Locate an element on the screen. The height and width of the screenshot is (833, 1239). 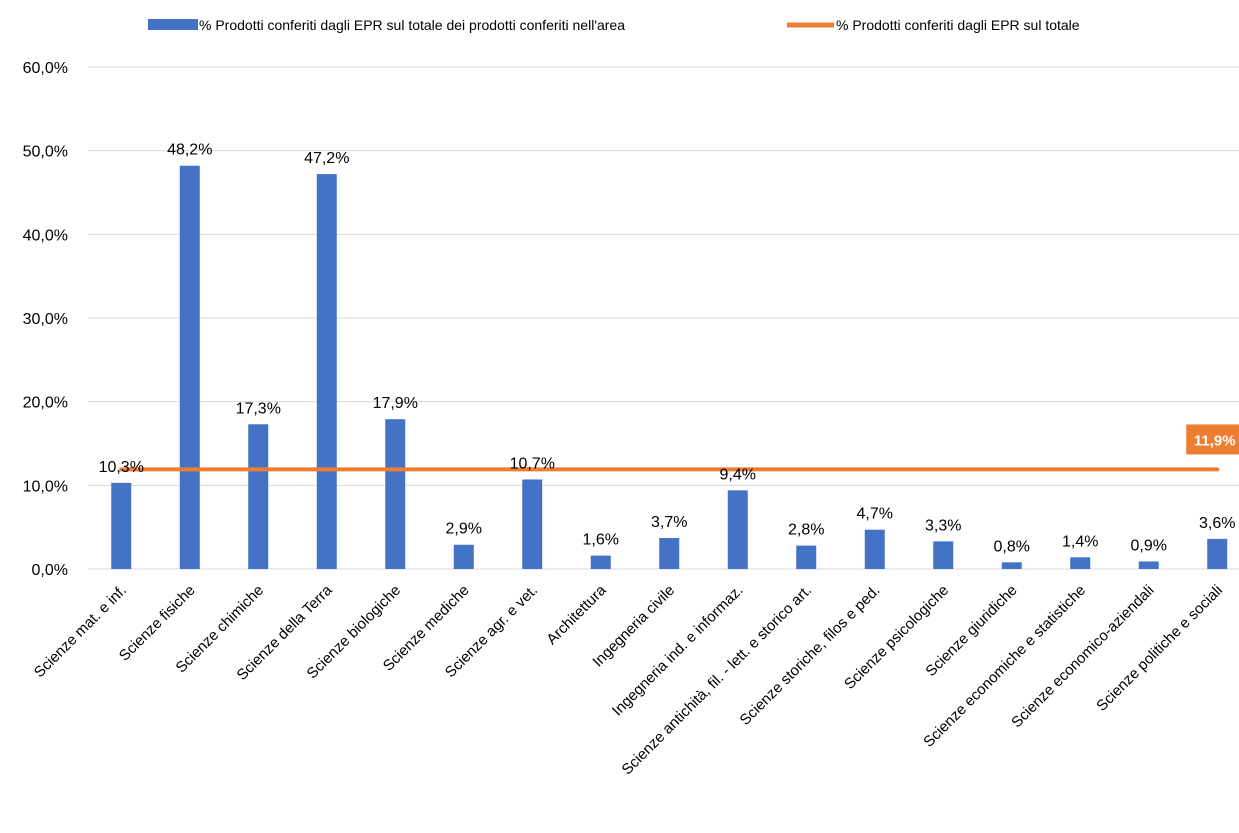
x-category-label: Scienze politiche e sociali is located at coordinates (1159, 648).